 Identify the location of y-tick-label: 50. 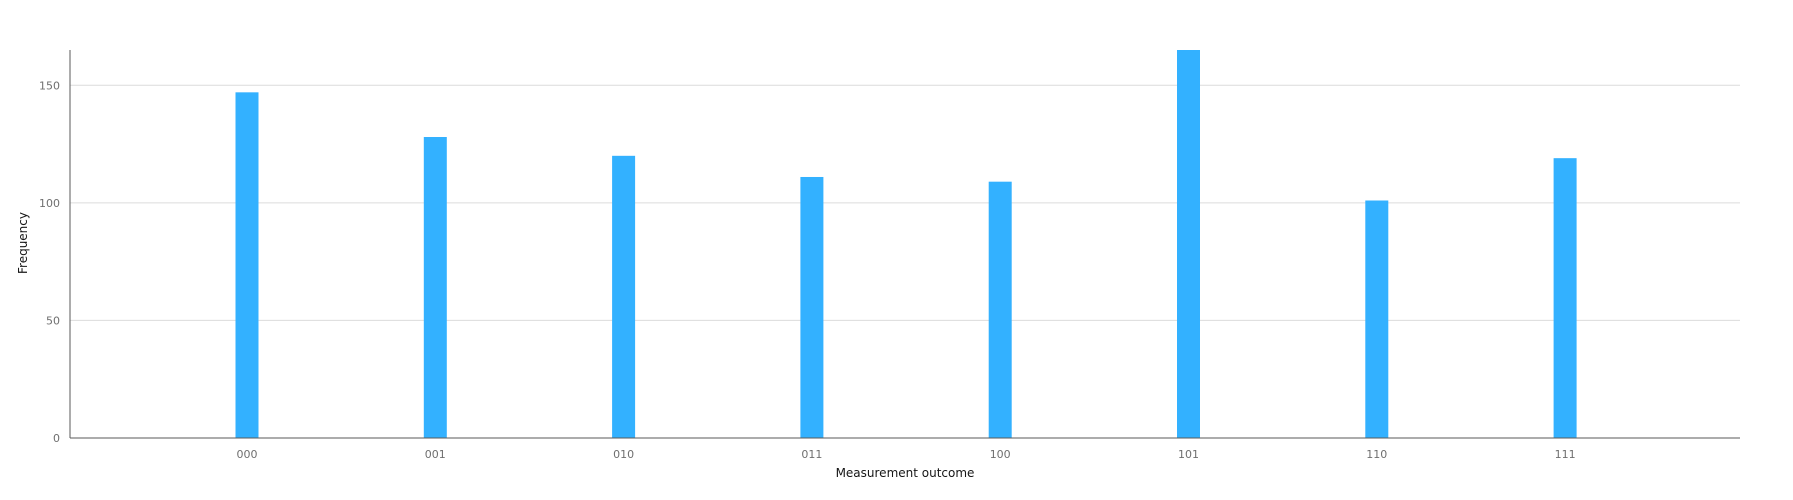
(53, 320).